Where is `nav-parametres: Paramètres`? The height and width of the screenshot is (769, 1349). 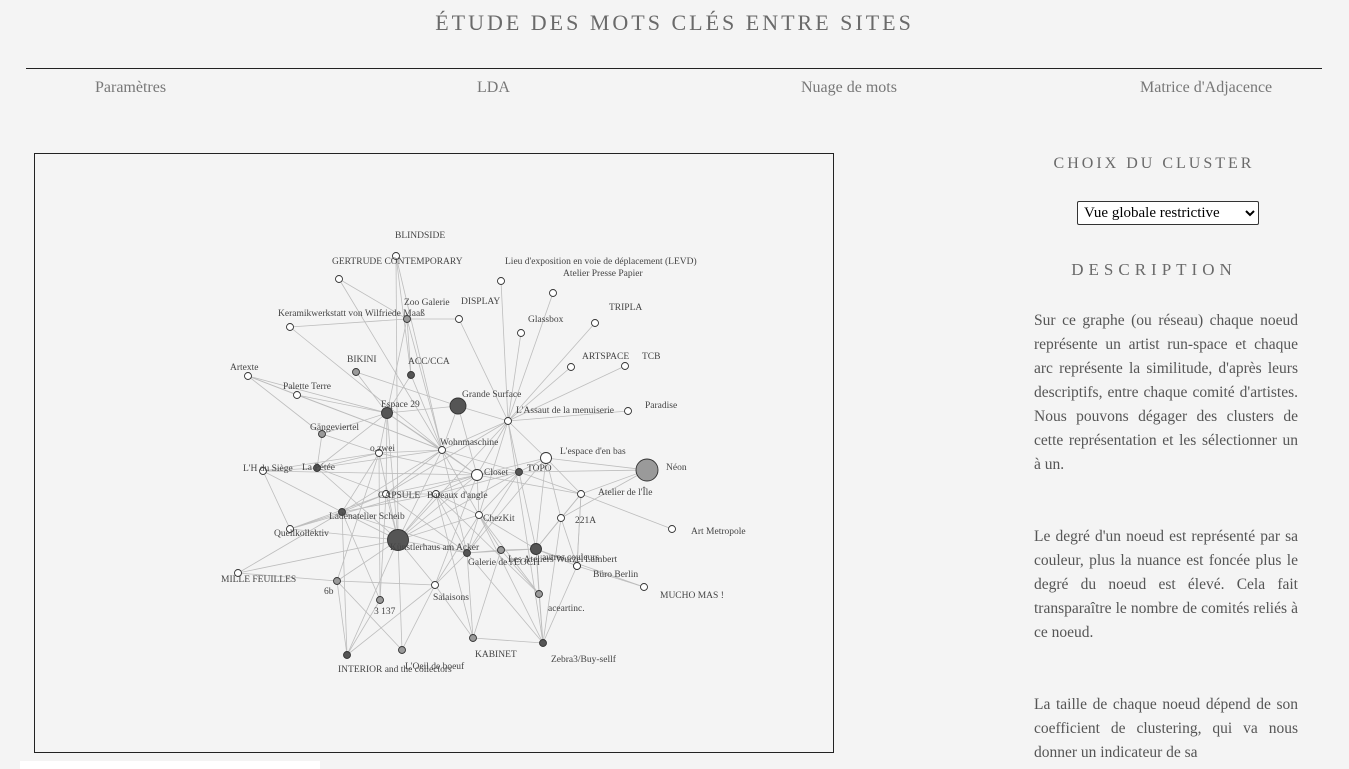
nav-parametres: Paramètres is located at coordinates (131, 87).